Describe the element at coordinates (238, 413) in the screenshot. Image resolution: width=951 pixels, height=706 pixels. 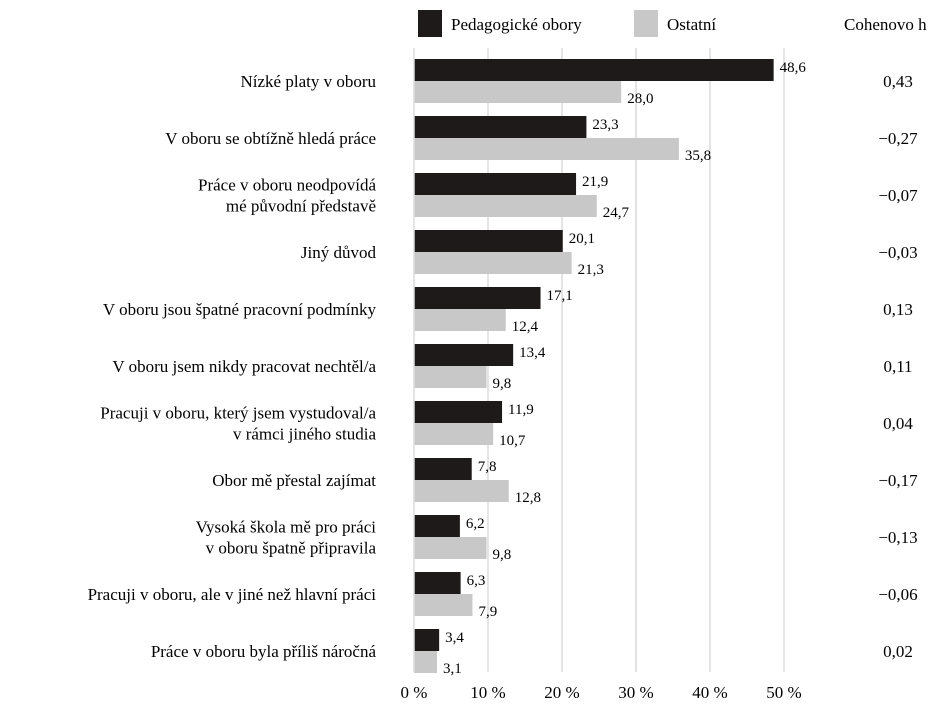
I see `category-label: Pracuji v oboru, který jsem vystudoval/a` at that location.